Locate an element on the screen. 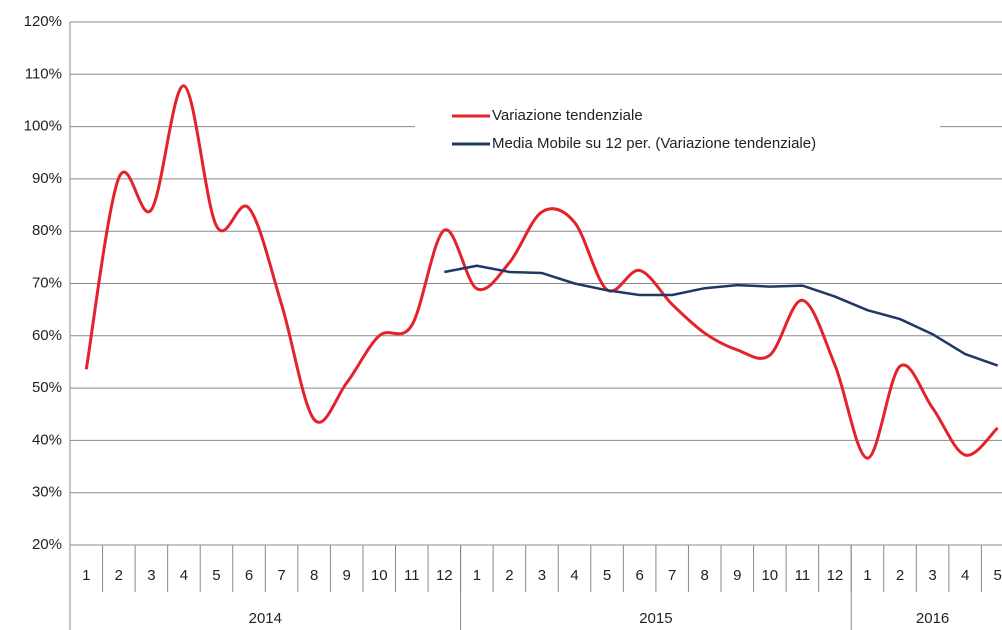 Image resolution: width=1002 pixels, height=630 pixels. y-tick-label: 70% is located at coordinates (47, 282).